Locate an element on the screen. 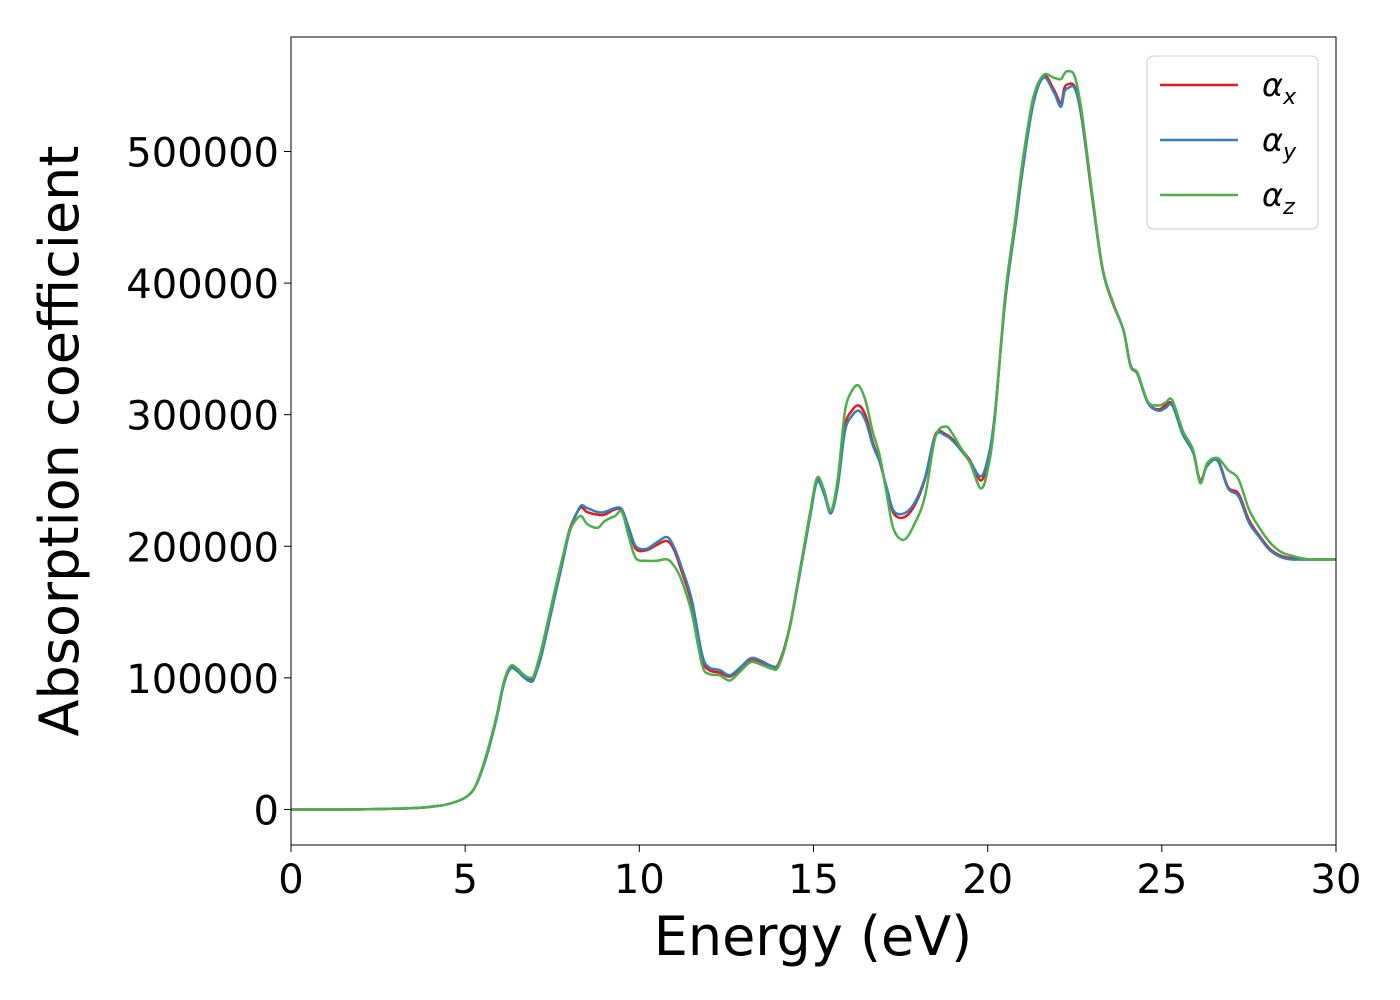 The image size is (1400, 1000). x-tick-label: 25 is located at coordinates (1161, 880).